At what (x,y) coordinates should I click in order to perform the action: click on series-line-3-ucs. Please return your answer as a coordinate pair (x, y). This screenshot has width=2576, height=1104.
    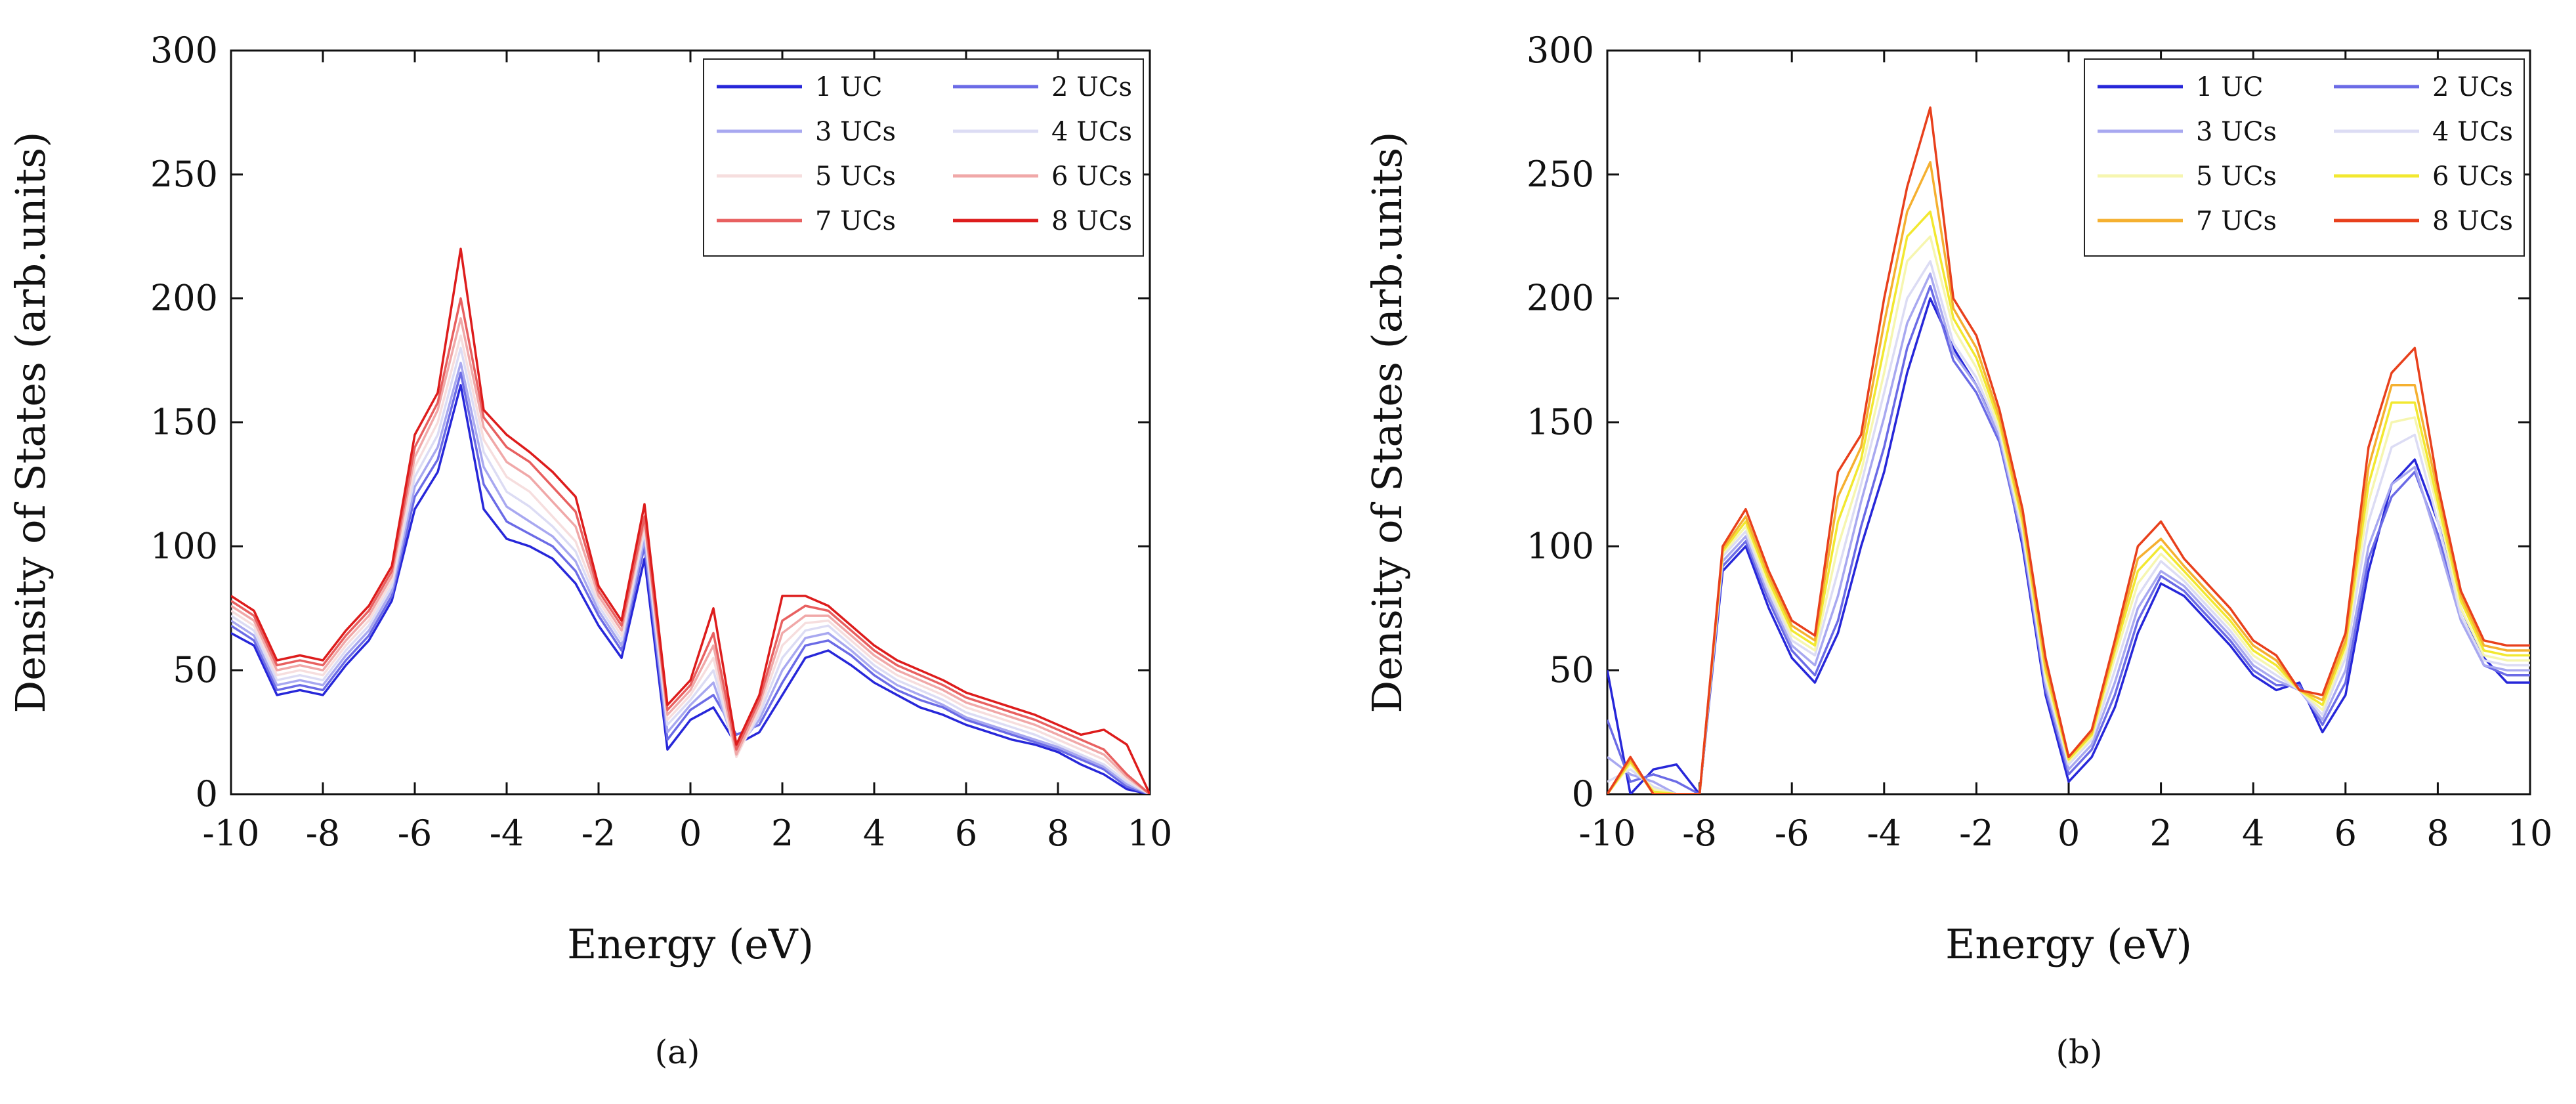
    Looking at the image, I should click on (690, 578).